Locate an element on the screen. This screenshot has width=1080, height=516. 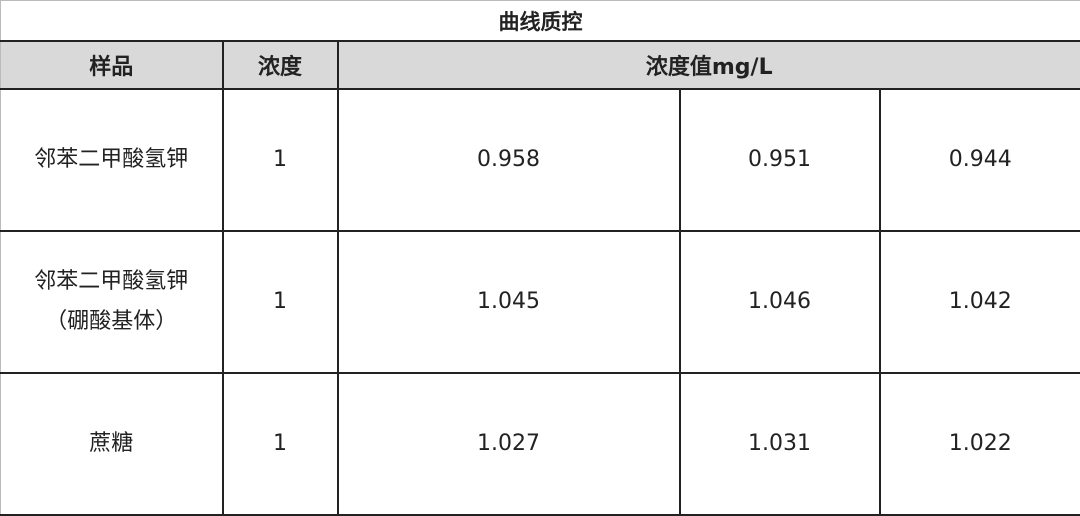
sample-cell: 蔗糖 is located at coordinates (112, 444).